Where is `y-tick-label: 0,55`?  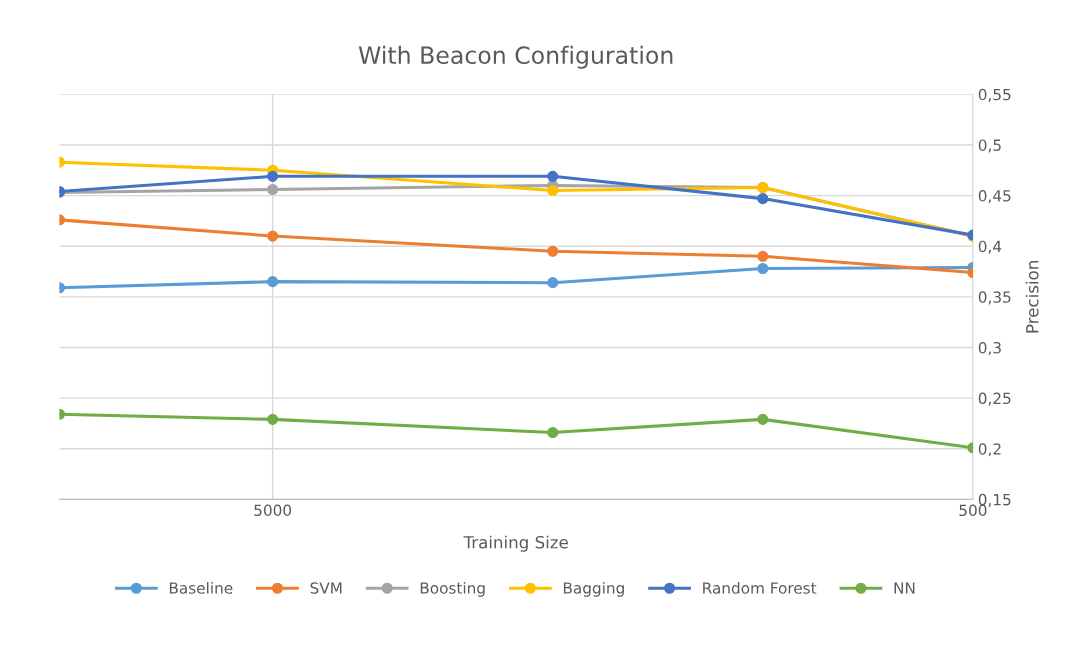 y-tick-label: 0,55 is located at coordinates (994, 95).